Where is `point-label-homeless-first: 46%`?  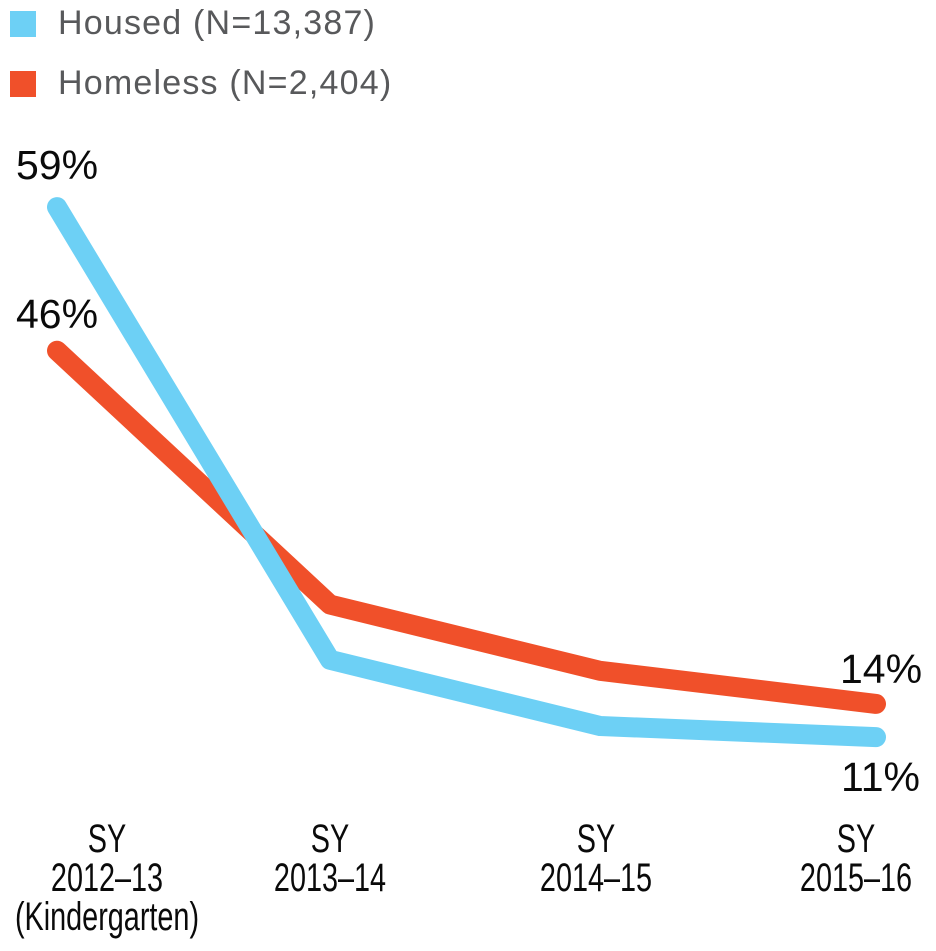
point-label-homeless-first: 46% is located at coordinates (57, 314).